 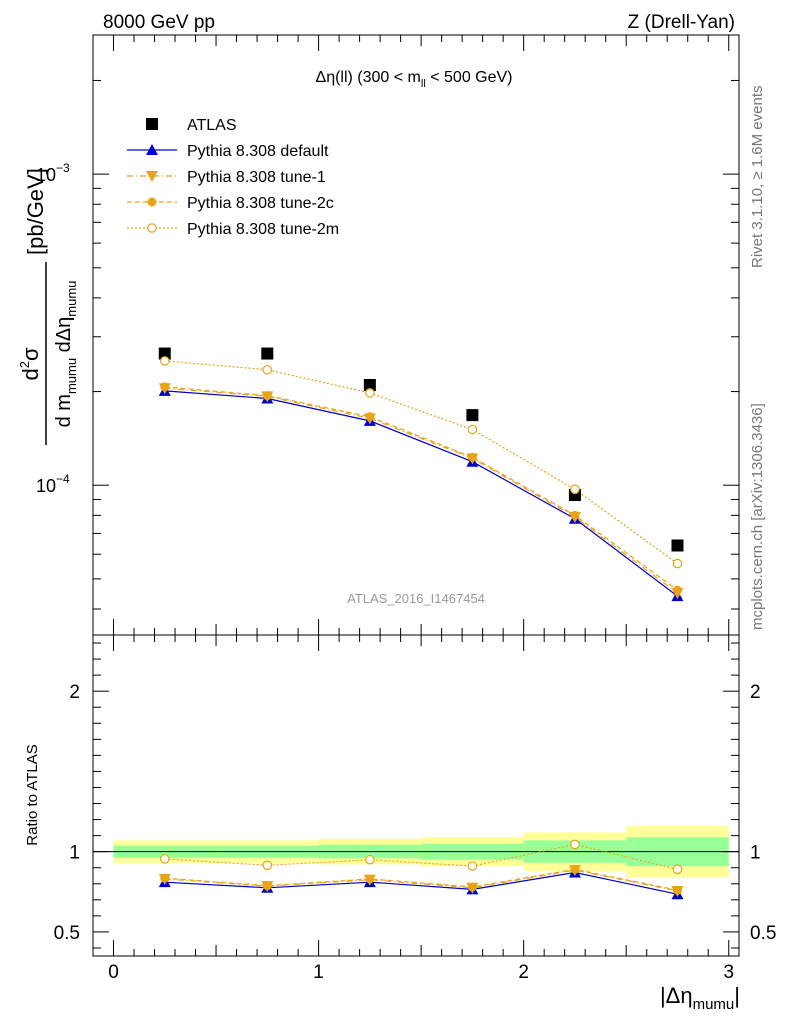 I want to click on header-right: Z (Drell-Yan), so click(x=681, y=22).